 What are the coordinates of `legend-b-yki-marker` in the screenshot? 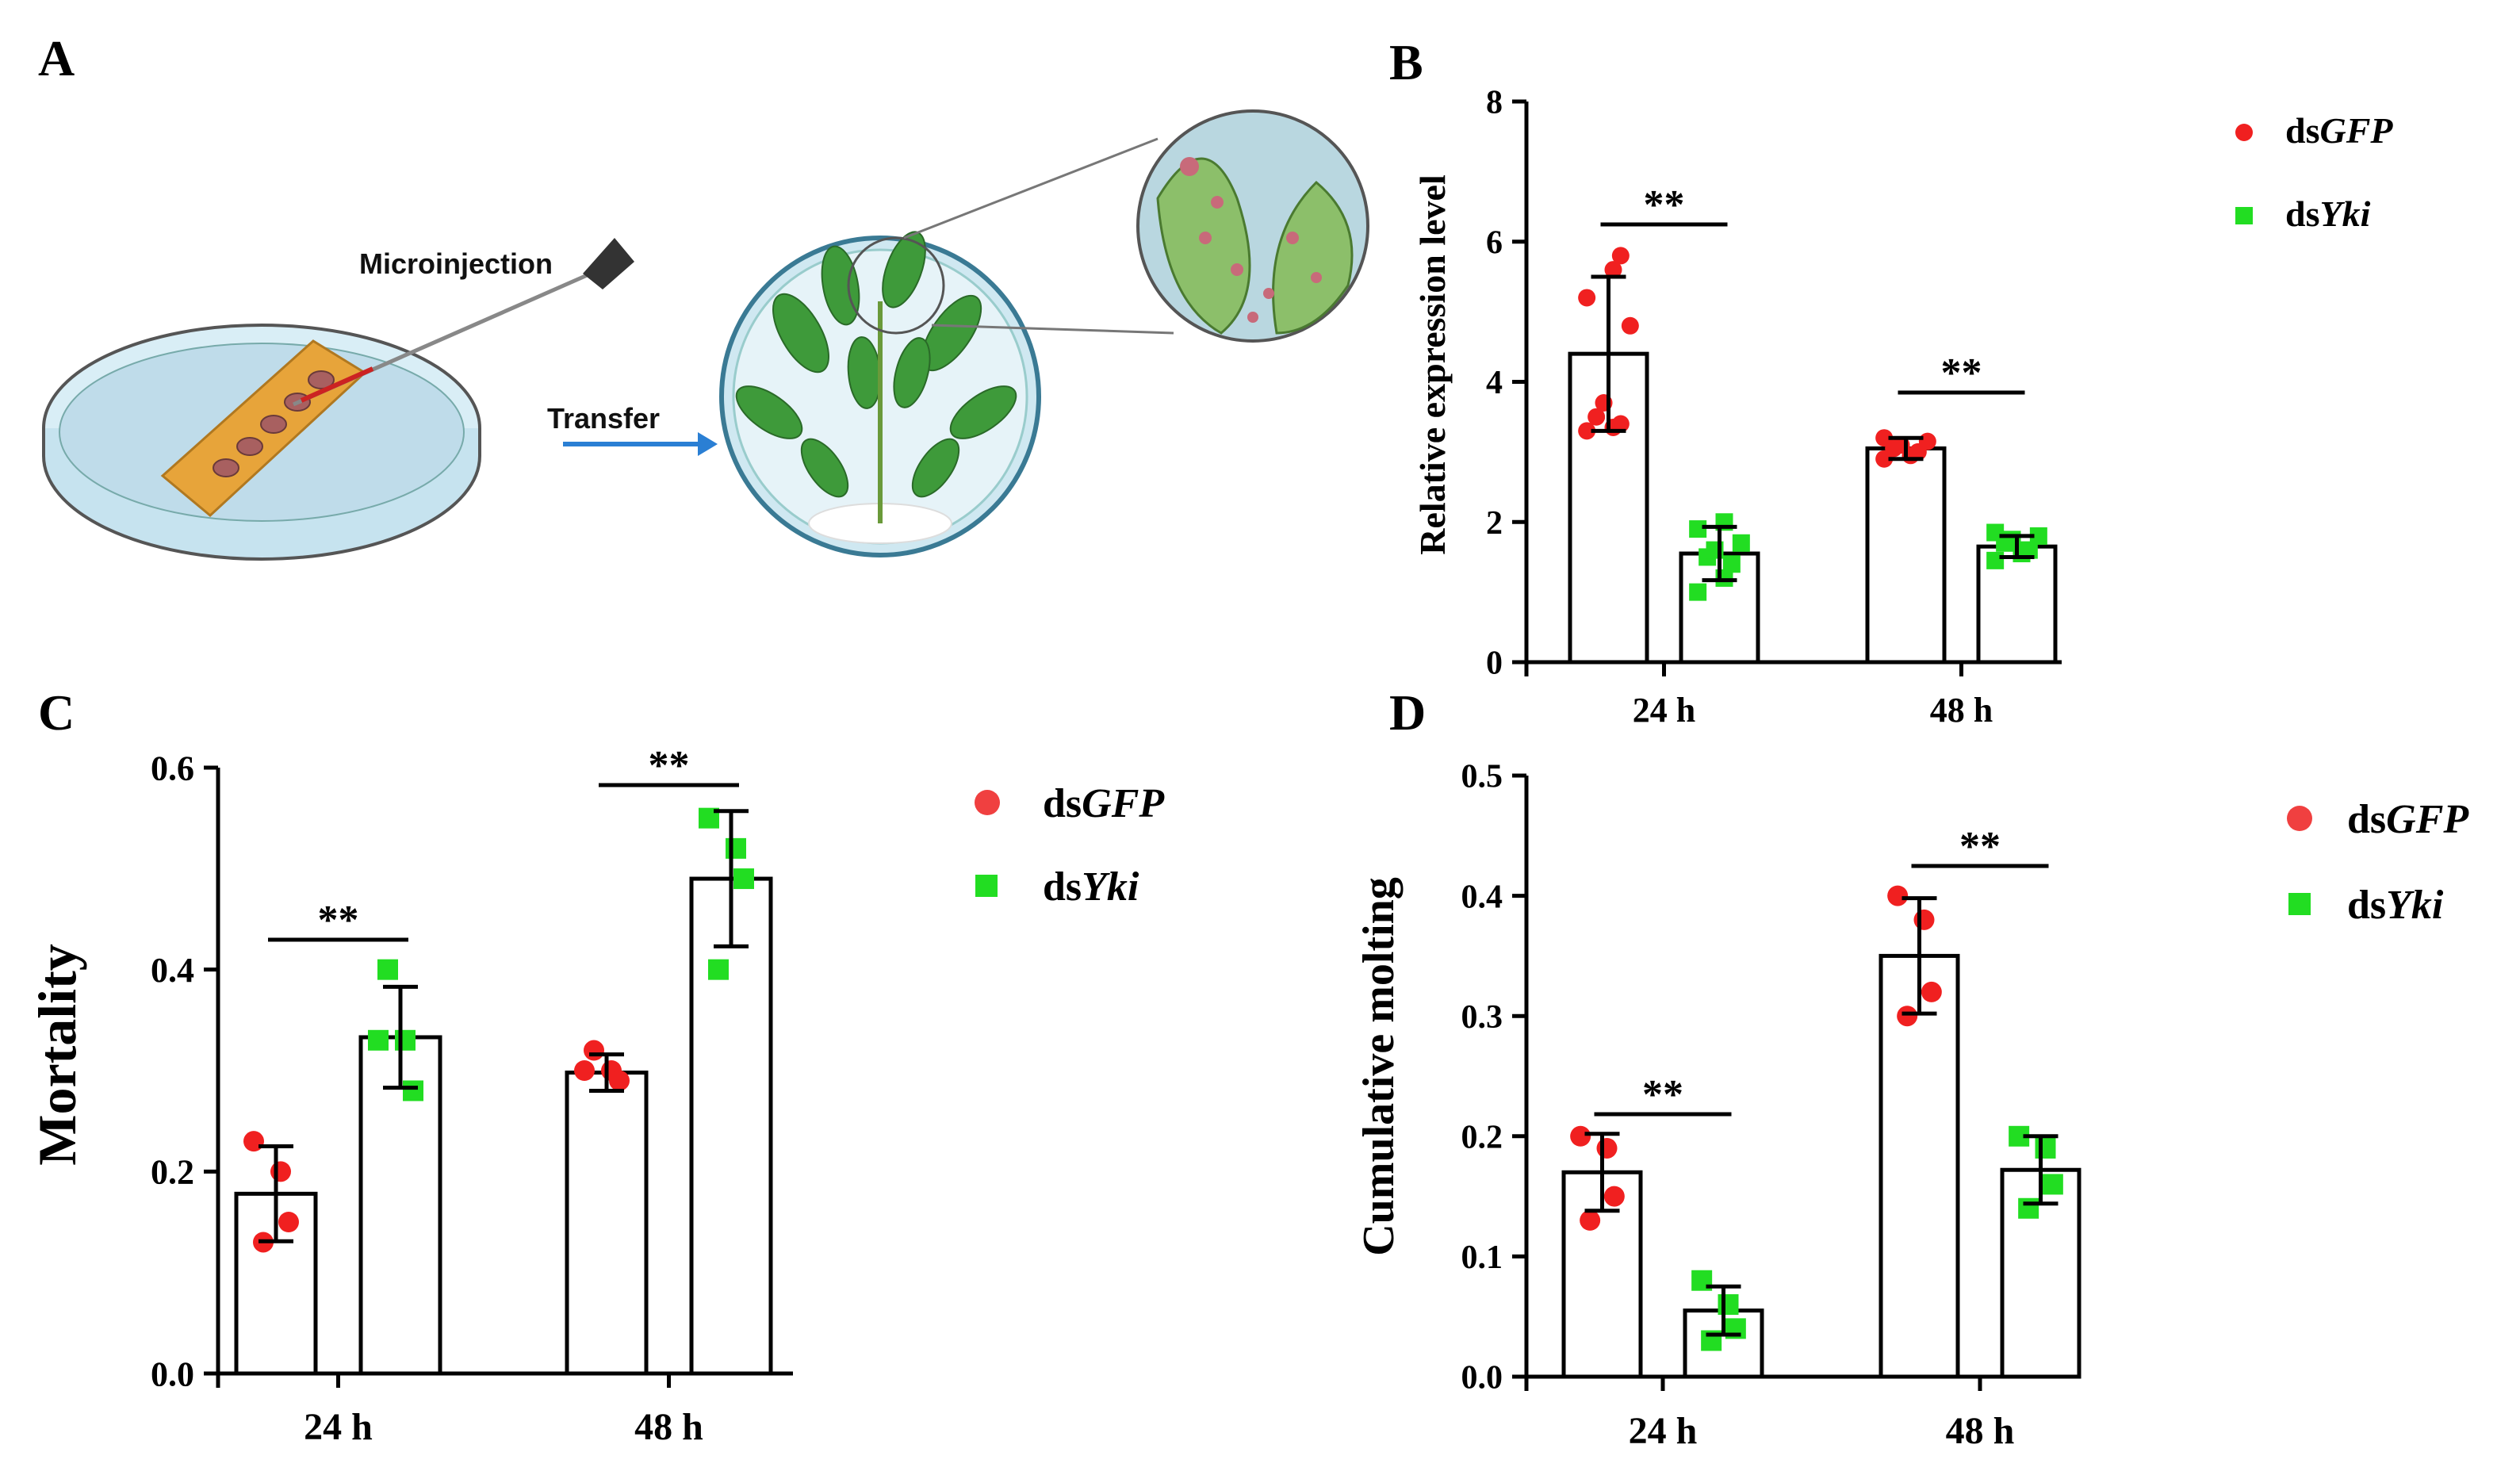 It's located at (2244, 215).